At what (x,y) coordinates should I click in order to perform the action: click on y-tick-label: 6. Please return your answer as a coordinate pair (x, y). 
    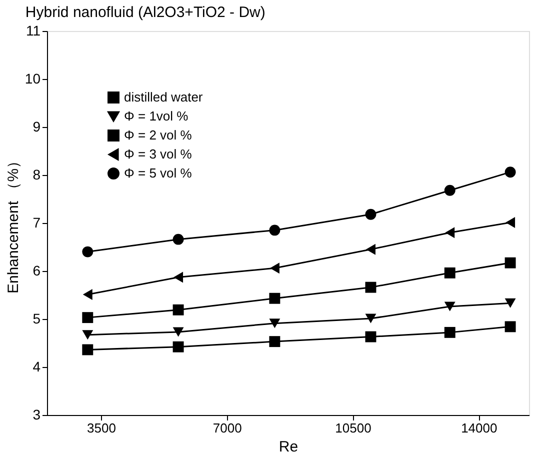
    Looking at the image, I should click on (36, 270).